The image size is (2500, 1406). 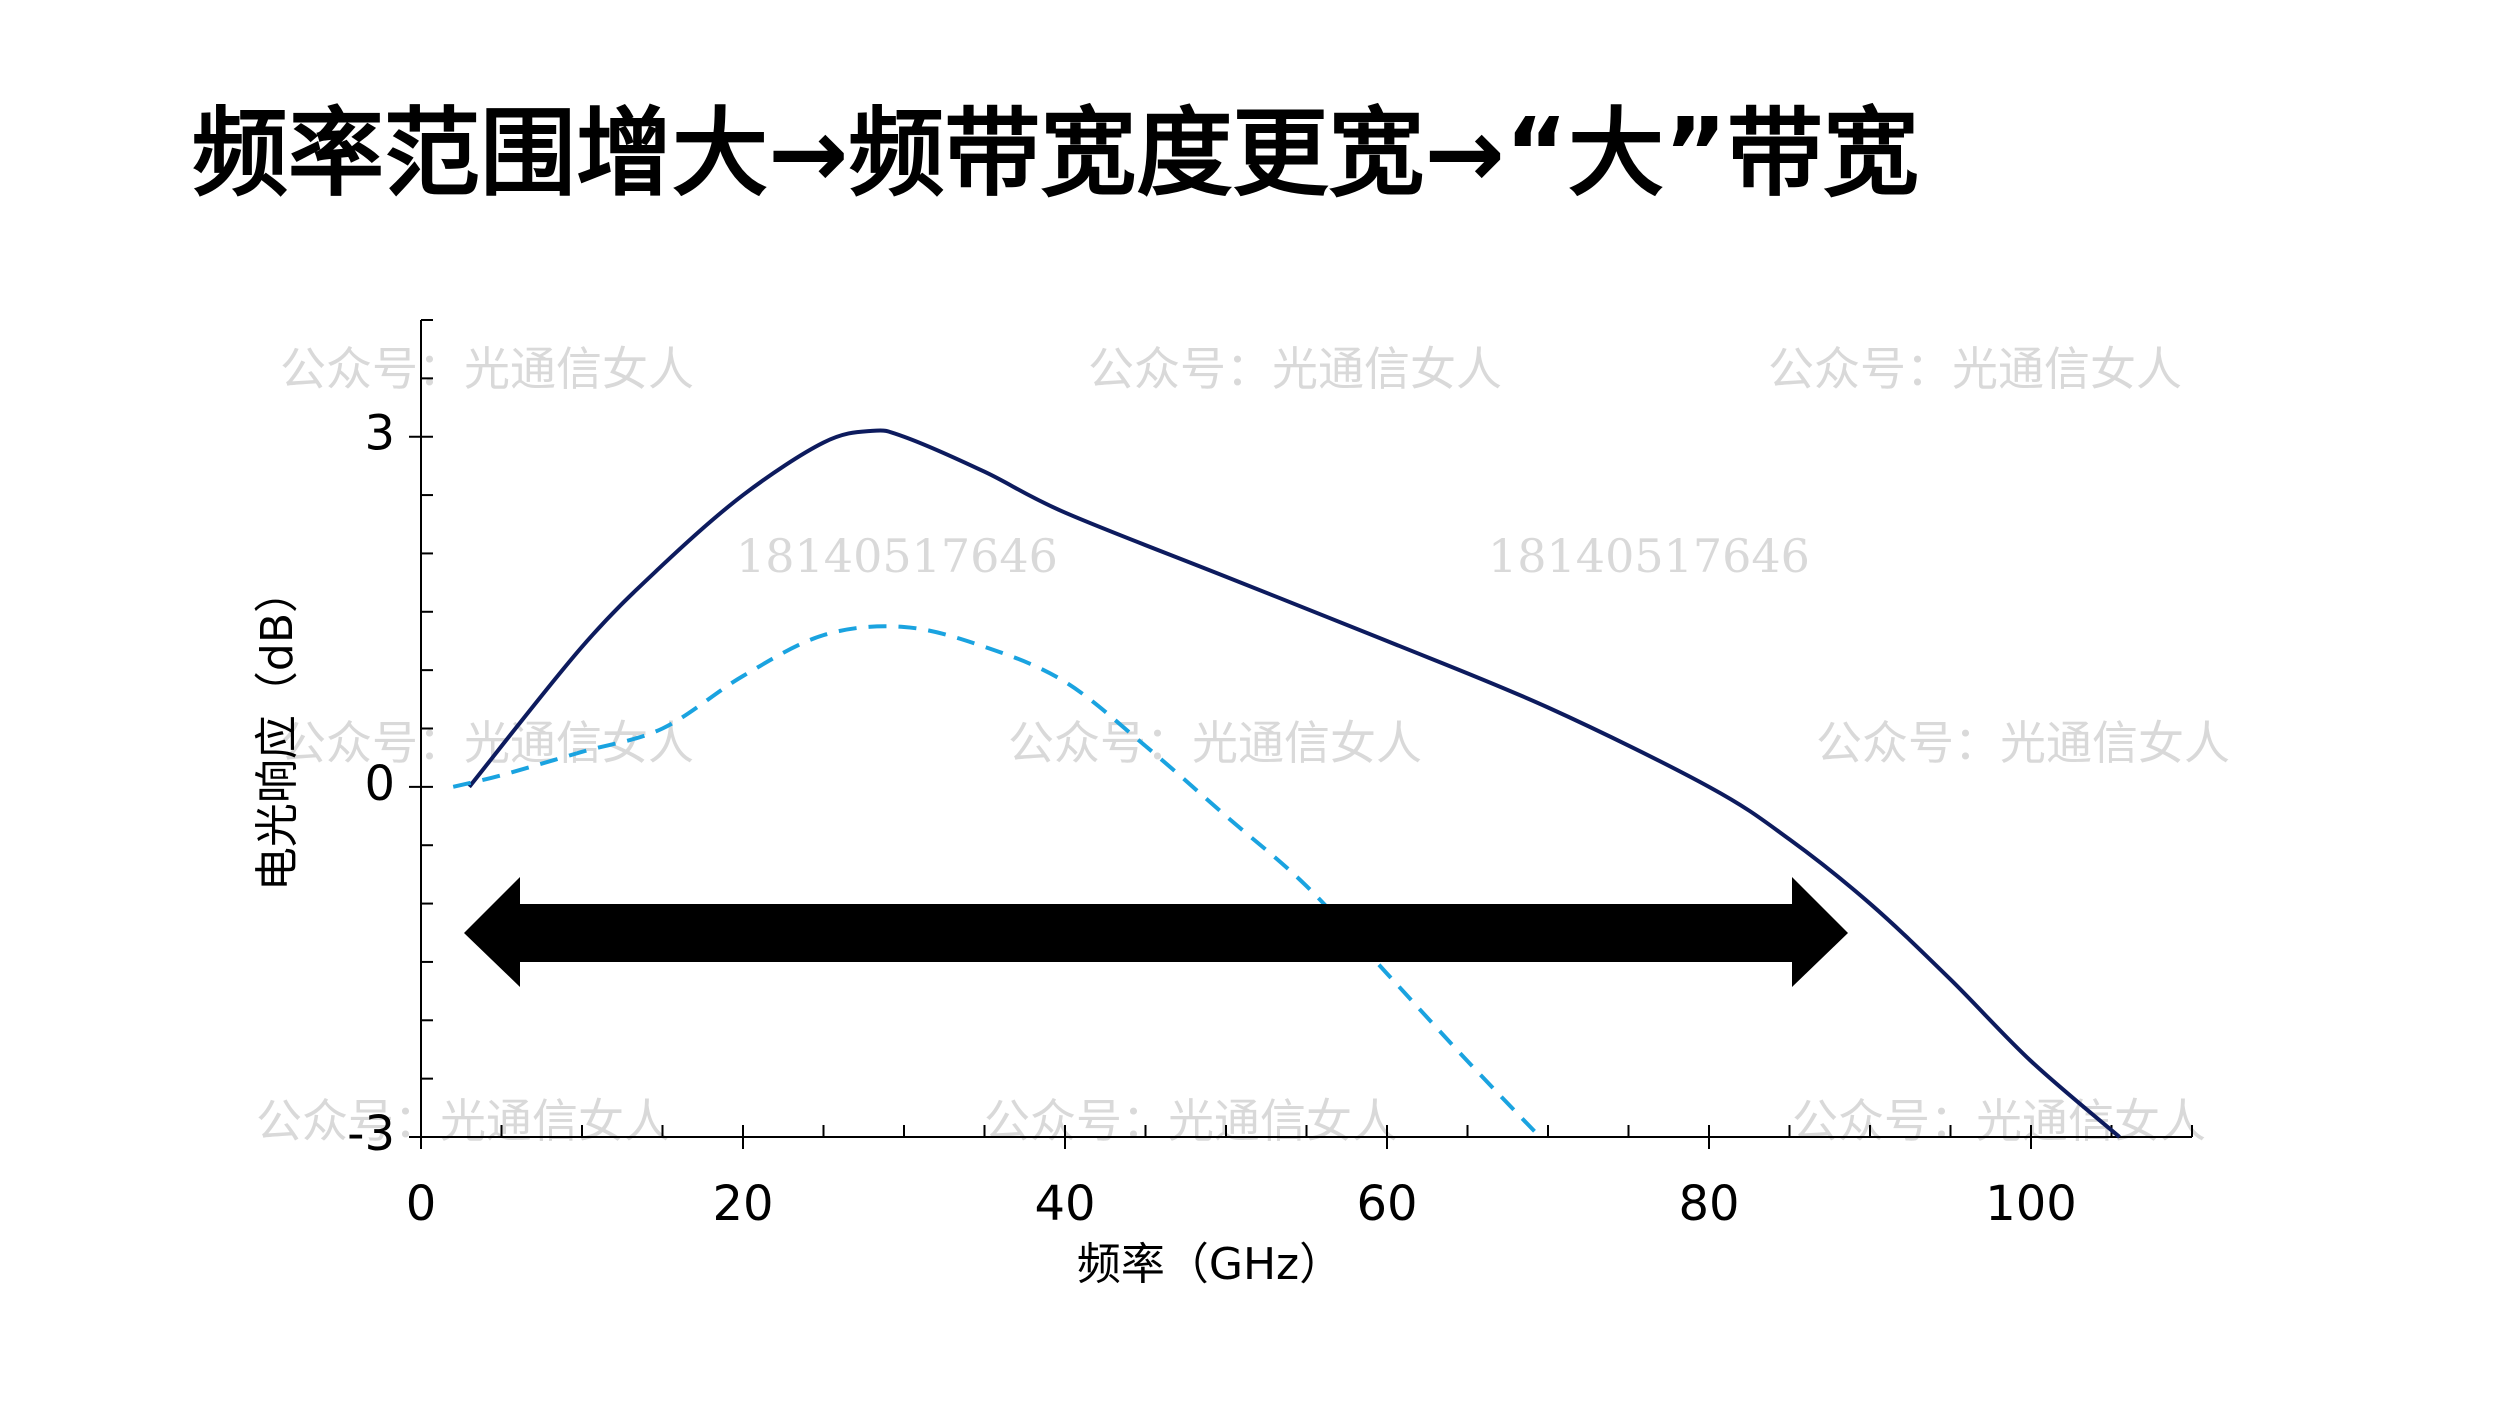 What do you see at coordinates (1708, 1204) in the screenshot?
I see `x-tick-label: 80` at bounding box center [1708, 1204].